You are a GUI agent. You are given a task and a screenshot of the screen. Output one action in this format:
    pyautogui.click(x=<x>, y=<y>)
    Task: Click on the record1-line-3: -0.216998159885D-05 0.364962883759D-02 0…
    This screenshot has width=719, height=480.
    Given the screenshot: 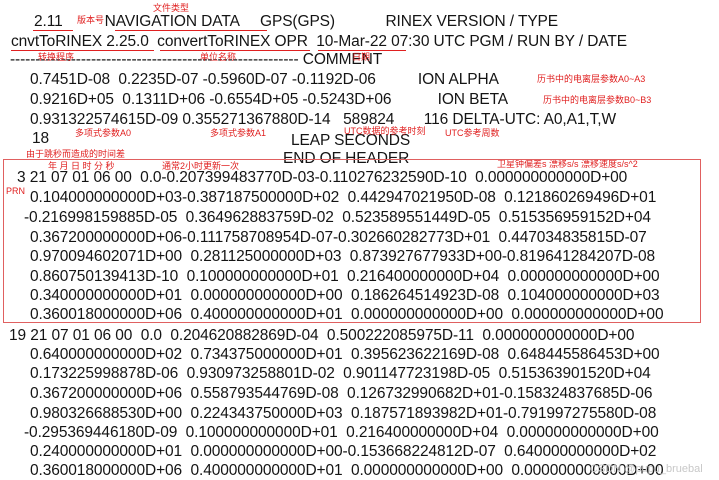 What is the action you would take?
    pyautogui.click(x=337, y=217)
    